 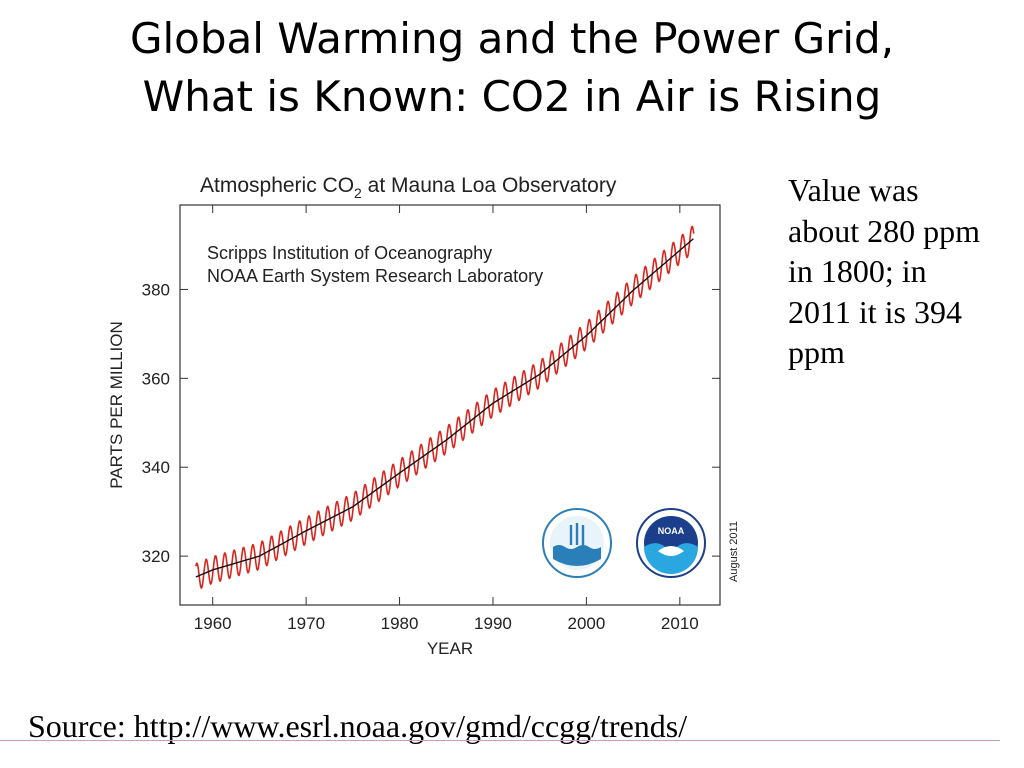 What do you see at coordinates (734, 551) in the screenshot?
I see `date-stamp: August 2011` at bounding box center [734, 551].